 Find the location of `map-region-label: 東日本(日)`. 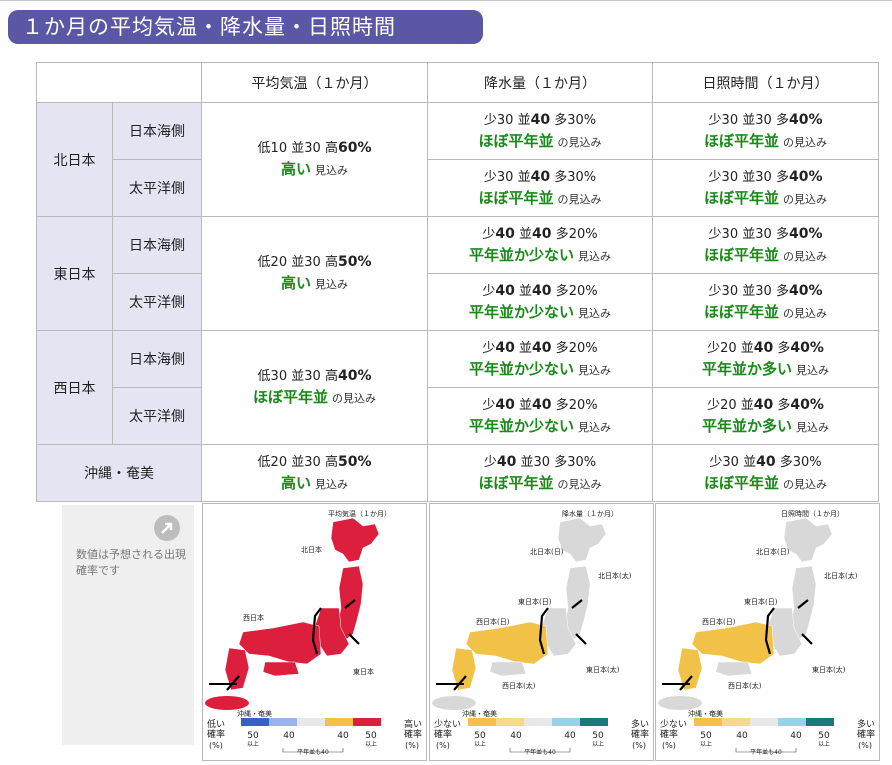

map-region-label: 東日本(日) is located at coordinates (761, 601).